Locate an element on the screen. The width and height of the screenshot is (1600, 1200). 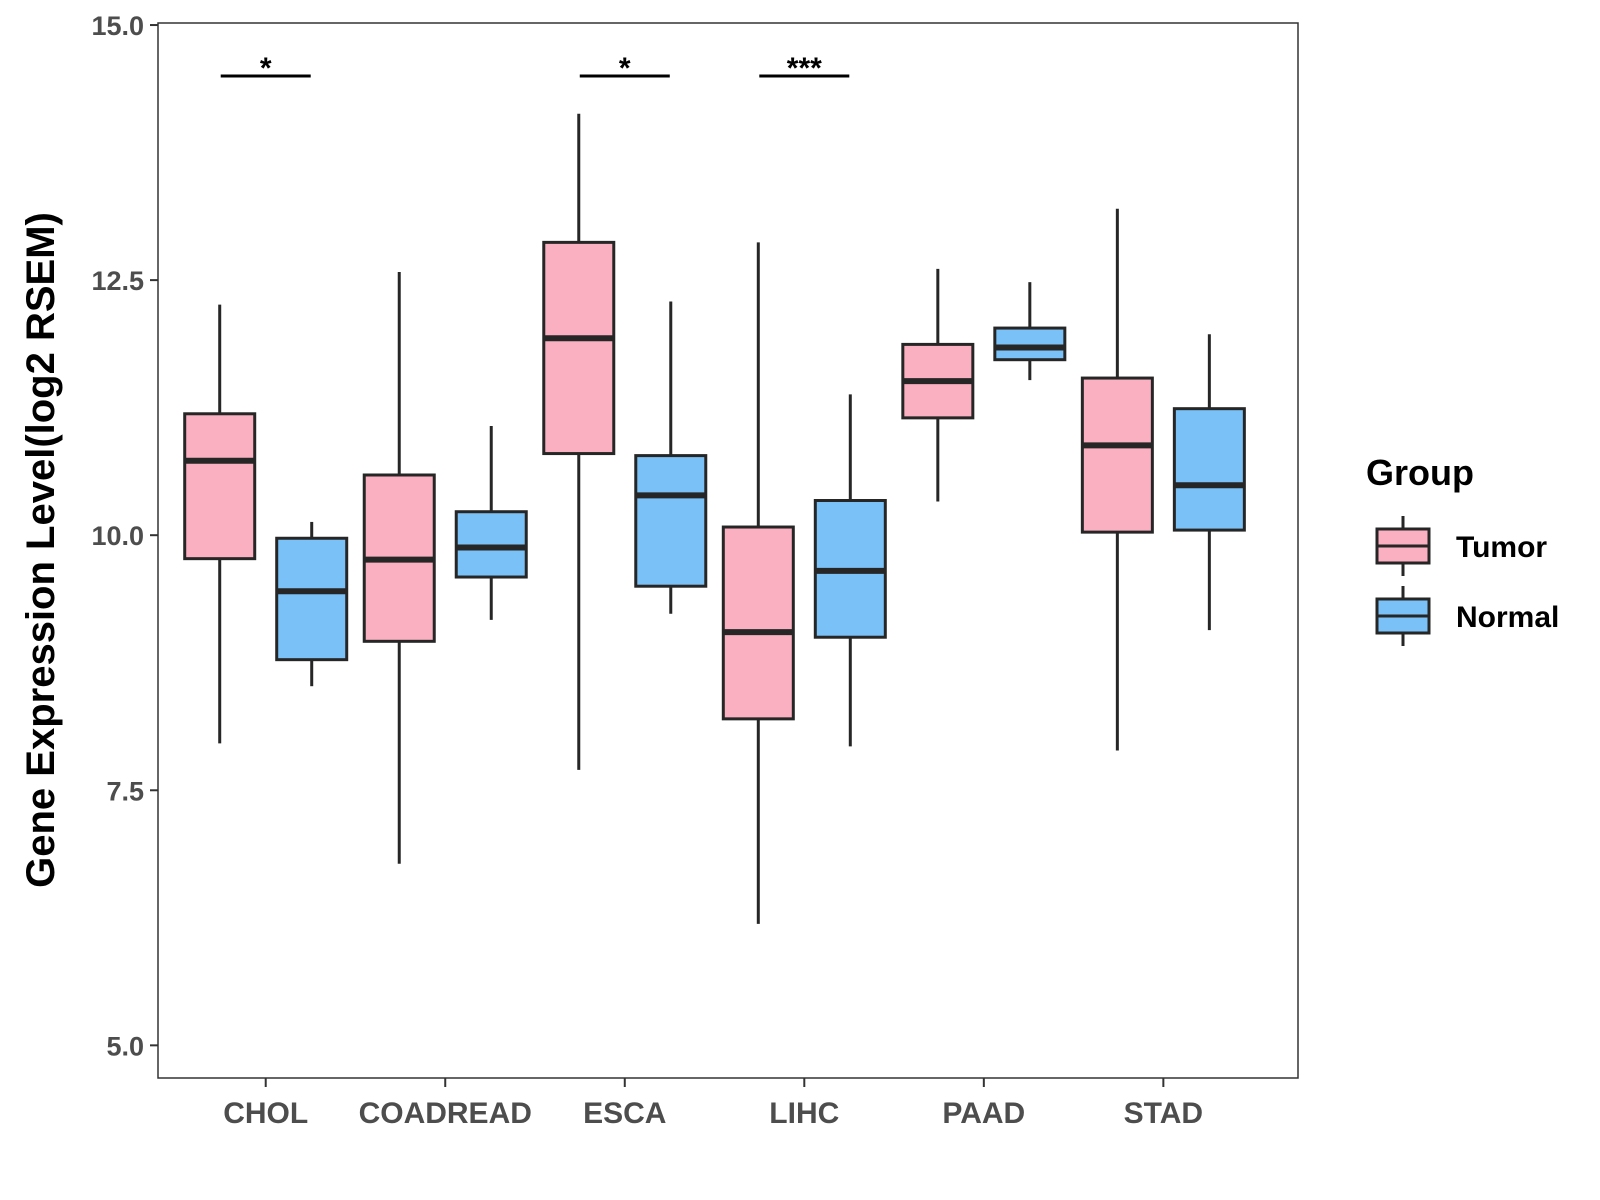
box-tumor-paad is located at coordinates (938, 385).